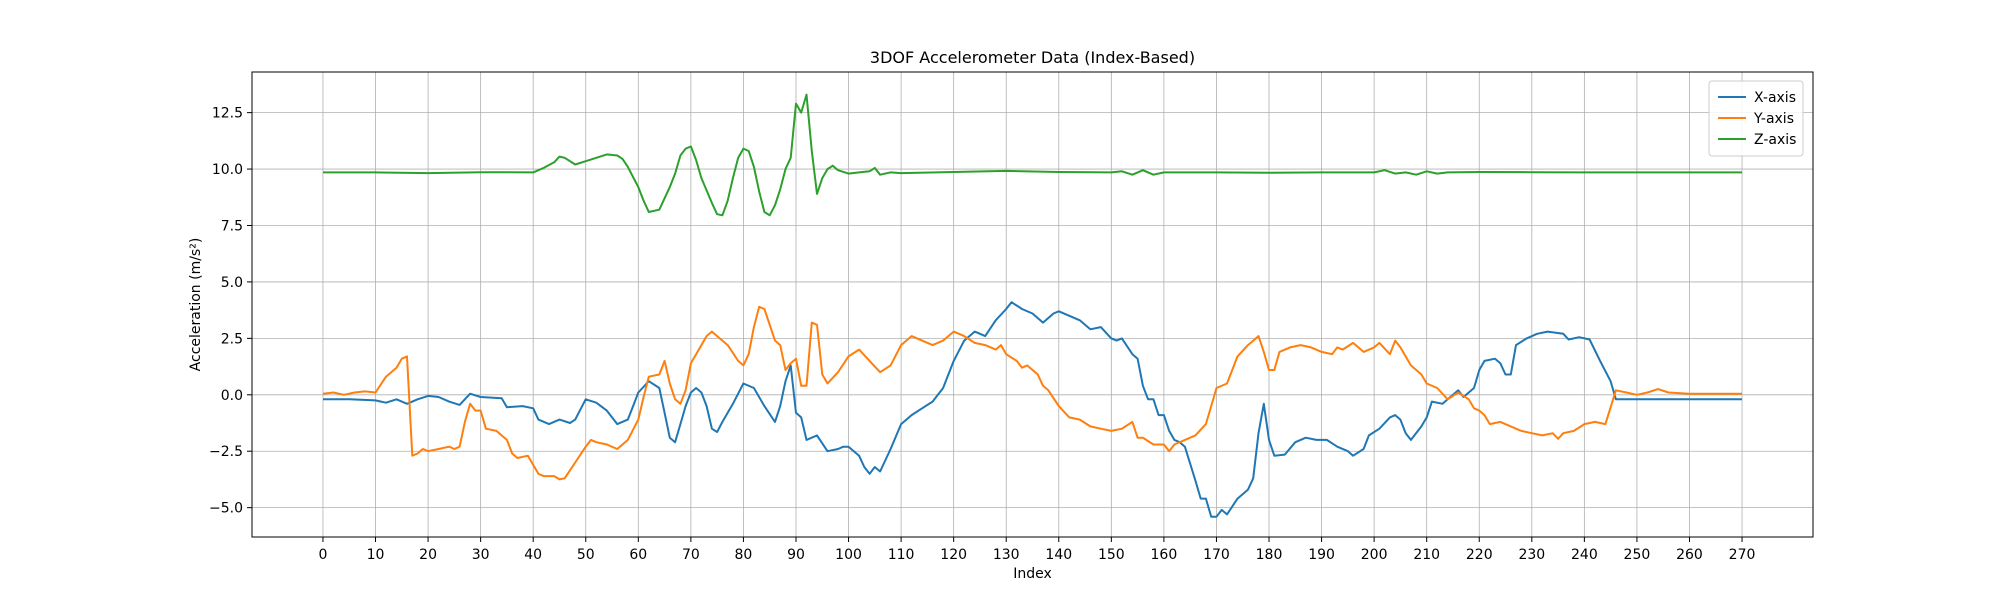 This screenshot has height=600, width=2000. Describe the element at coordinates (1637, 555) in the screenshot. I see `x-tick-label: 250` at that location.